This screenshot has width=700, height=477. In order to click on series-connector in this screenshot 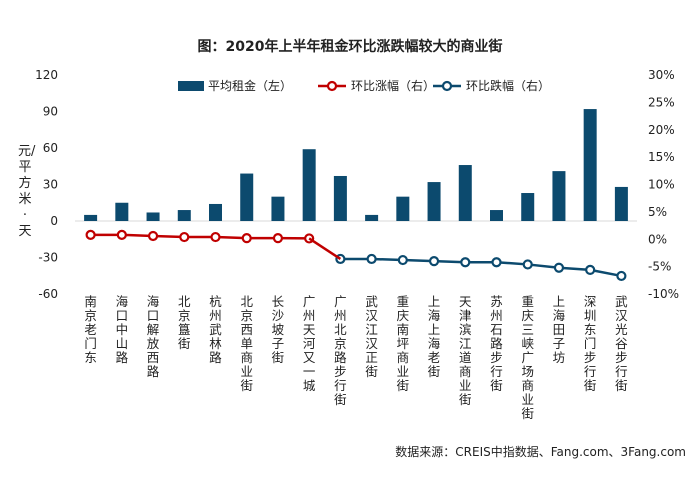, I will do `click(325, 249)`.